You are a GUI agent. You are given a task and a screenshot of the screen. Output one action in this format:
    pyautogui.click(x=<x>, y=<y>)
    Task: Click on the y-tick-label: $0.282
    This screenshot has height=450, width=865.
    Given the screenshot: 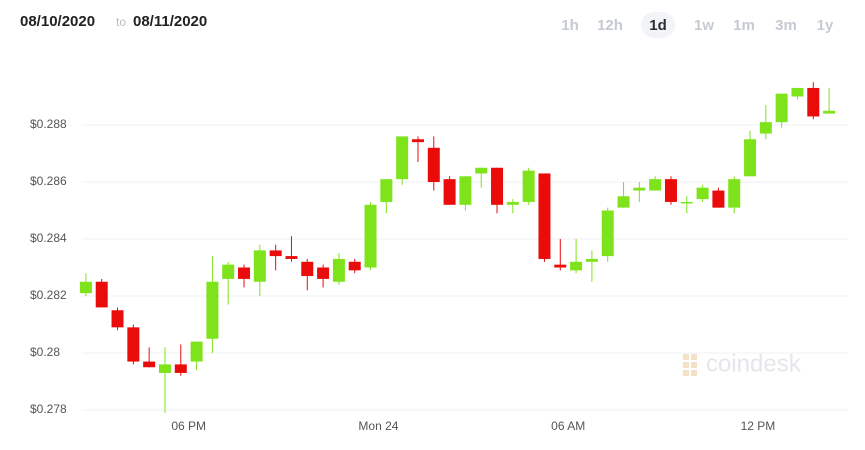 What is the action you would take?
    pyautogui.click(x=48, y=295)
    